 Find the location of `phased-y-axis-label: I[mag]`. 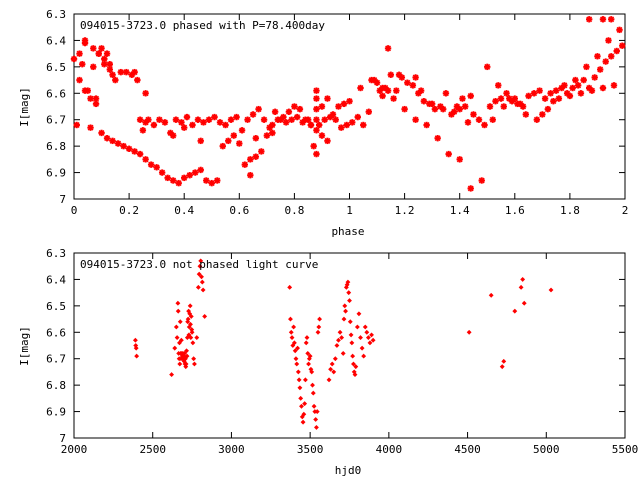

phased-y-axis-label: I[mag] is located at coordinates (24, 107).